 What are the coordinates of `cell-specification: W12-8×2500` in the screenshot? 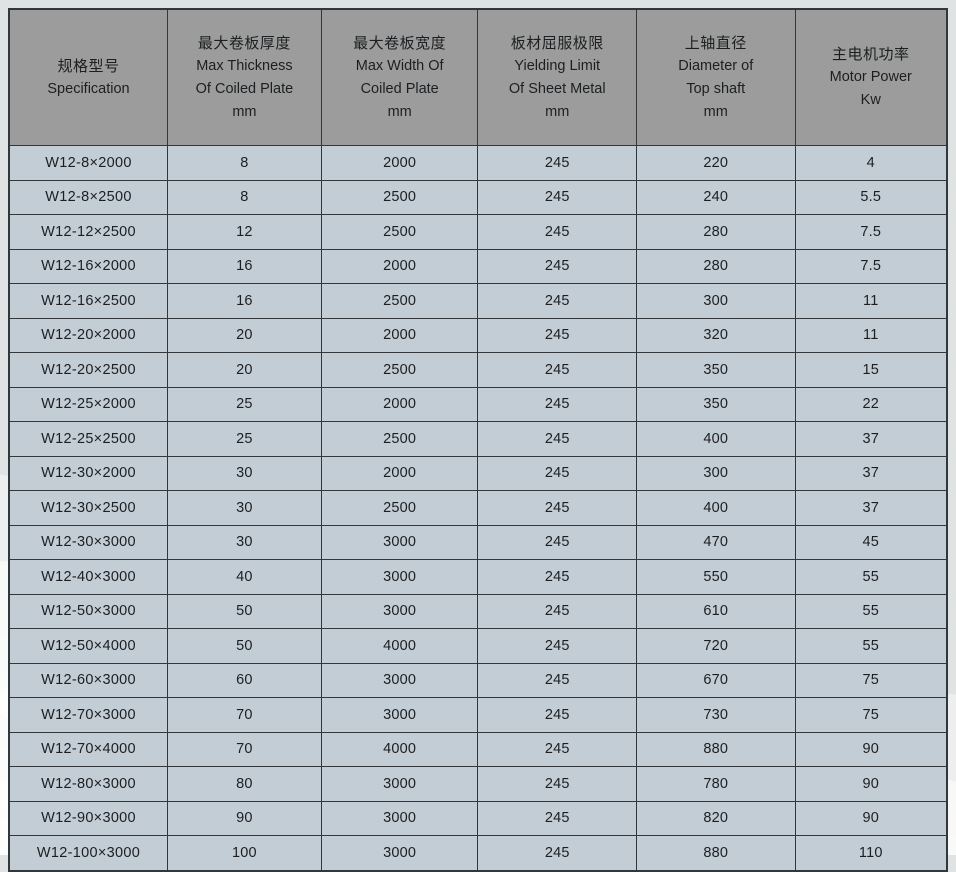 It's located at (88, 197).